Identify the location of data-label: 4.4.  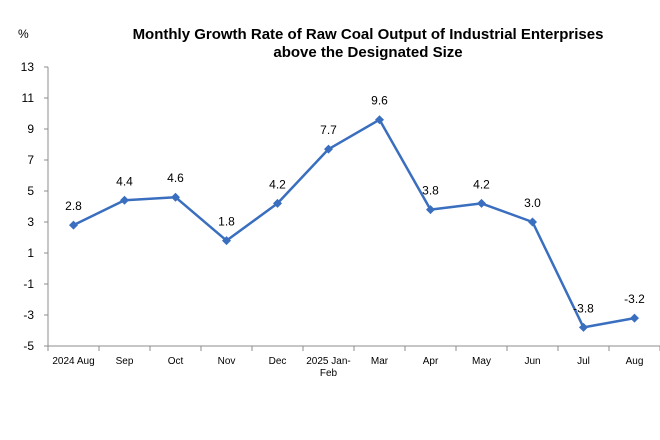
(124, 181).